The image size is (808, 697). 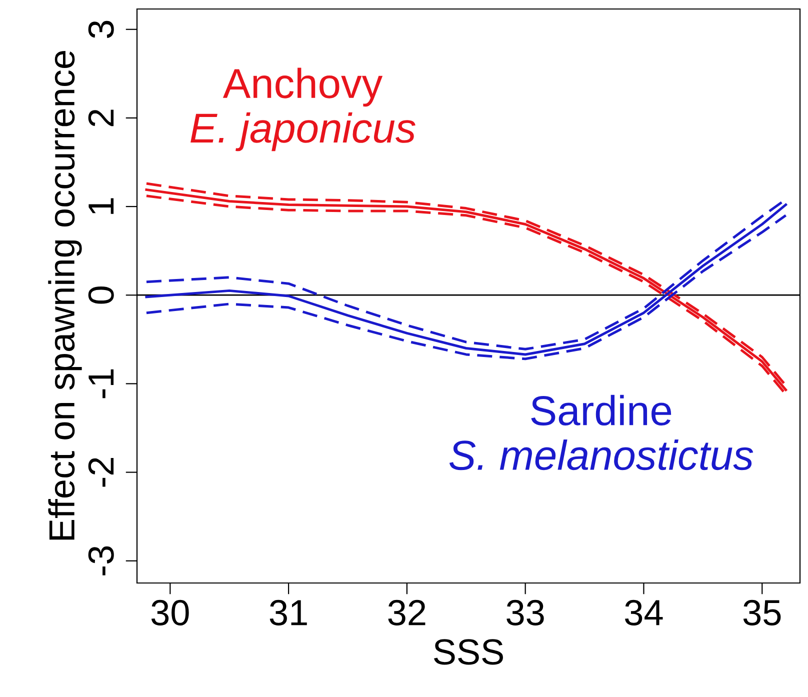 I want to click on y-axis-title: Effect on spawning occurrence, so click(x=65, y=295).